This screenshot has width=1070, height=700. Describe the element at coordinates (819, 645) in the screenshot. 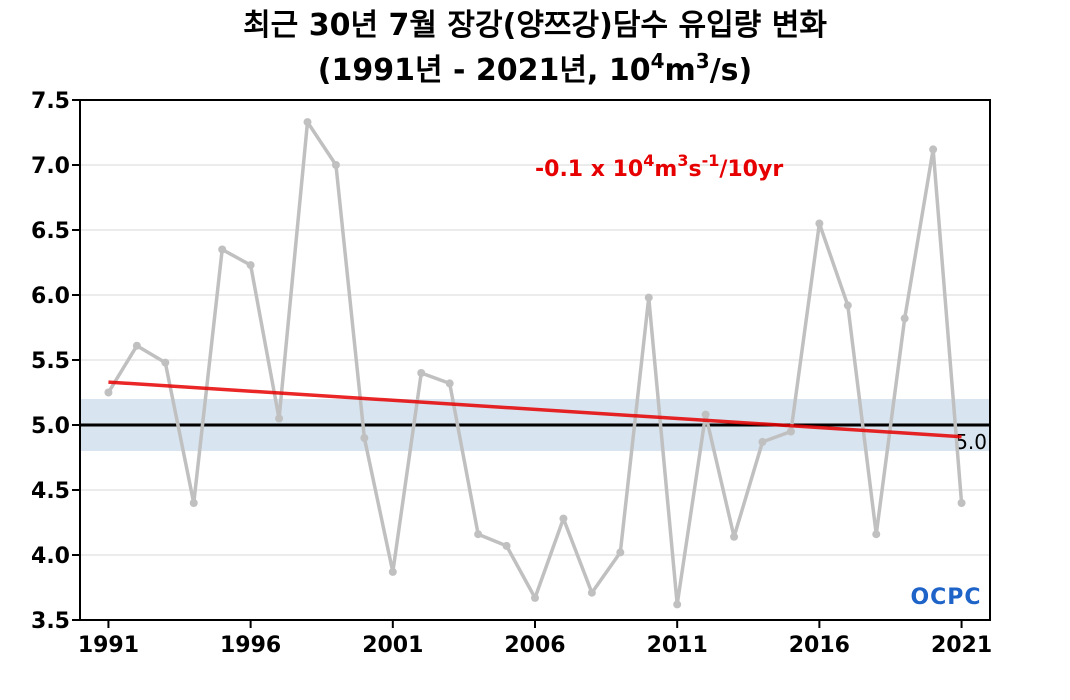

I see `x-tick-label: 2016` at that location.